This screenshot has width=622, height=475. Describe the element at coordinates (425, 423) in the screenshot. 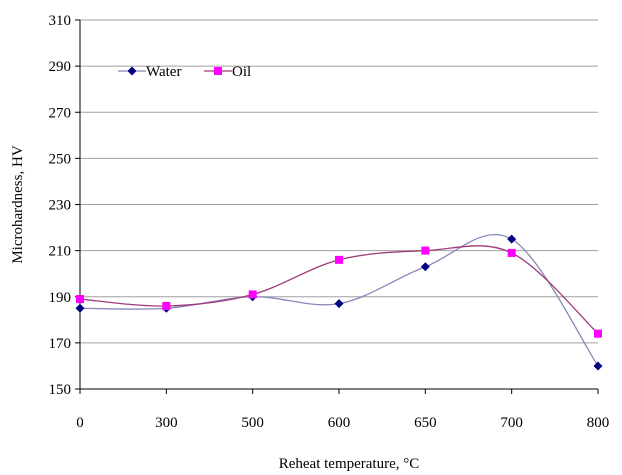

I see `x-tick-label: 650` at that location.